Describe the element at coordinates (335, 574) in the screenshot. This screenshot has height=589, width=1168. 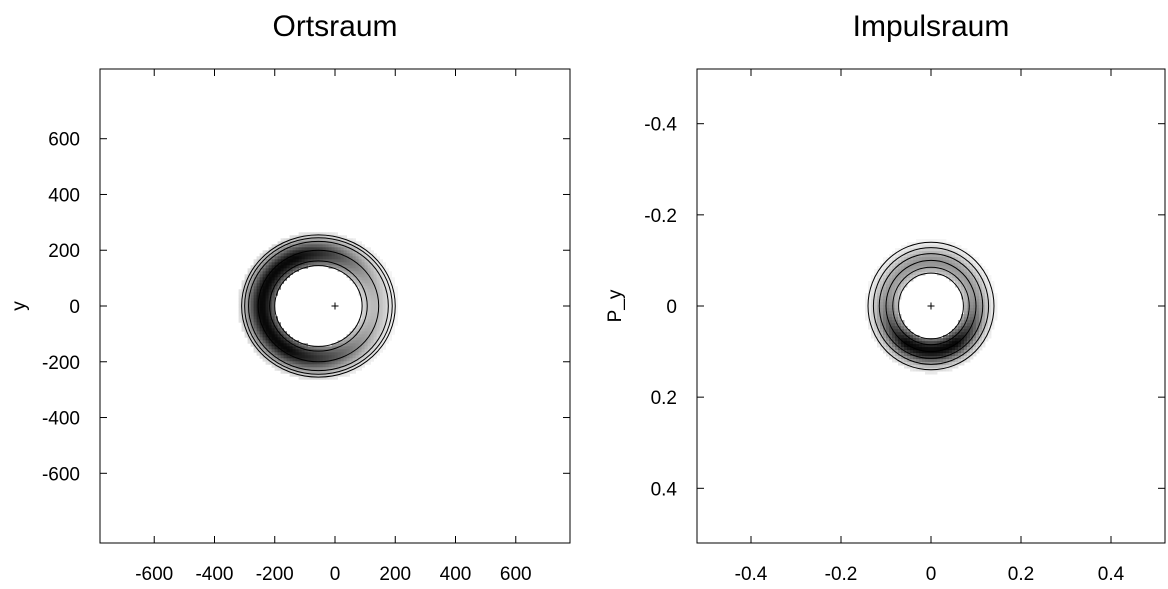
I see `x-tick-label: 0` at that location.